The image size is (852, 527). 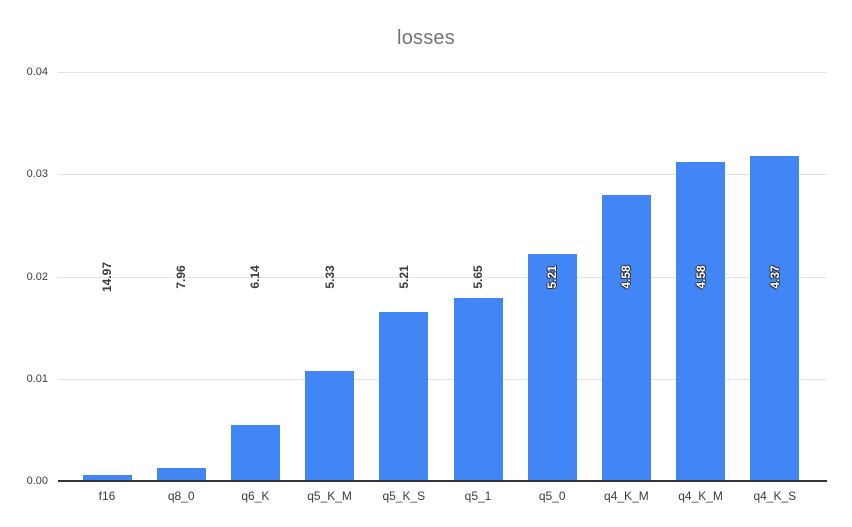 I want to click on x-tick-label: q6_K, so click(x=255, y=496).